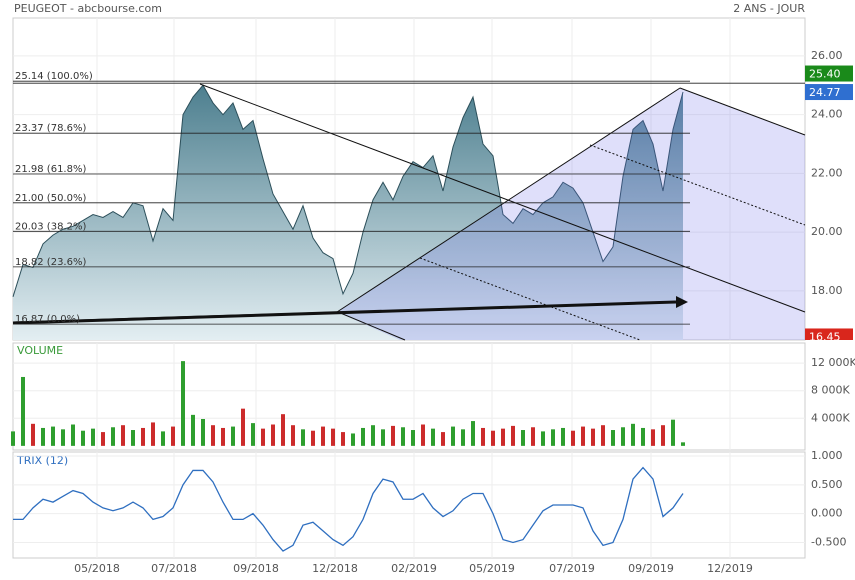 The height and width of the screenshot is (580, 855). What do you see at coordinates (335, 568) in the screenshot?
I see `x-tick-label: 12/2018` at bounding box center [335, 568].